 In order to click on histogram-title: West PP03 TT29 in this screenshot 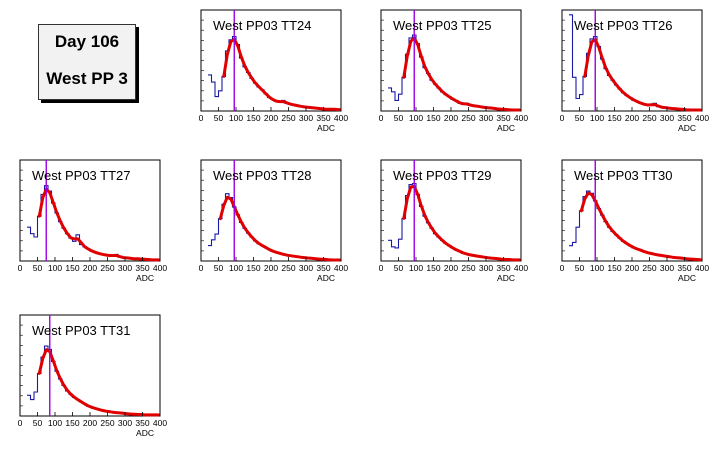, I will do `click(442, 175)`.